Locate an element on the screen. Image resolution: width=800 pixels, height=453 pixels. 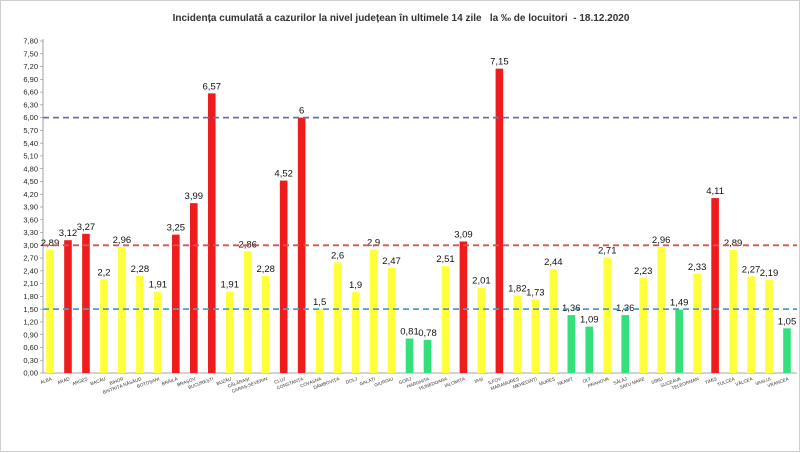
data-label: 1,9 is located at coordinates (355, 285).